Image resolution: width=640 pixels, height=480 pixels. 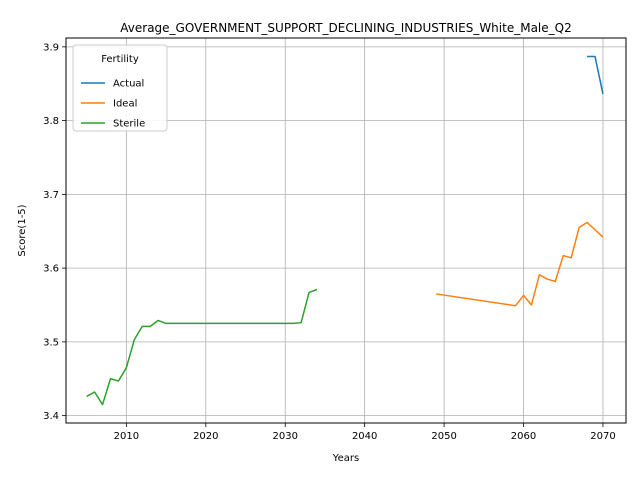 What do you see at coordinates (345, 458) in the screenshot?
I see `x-axis-label: Years` at bounding box center [345, 458].